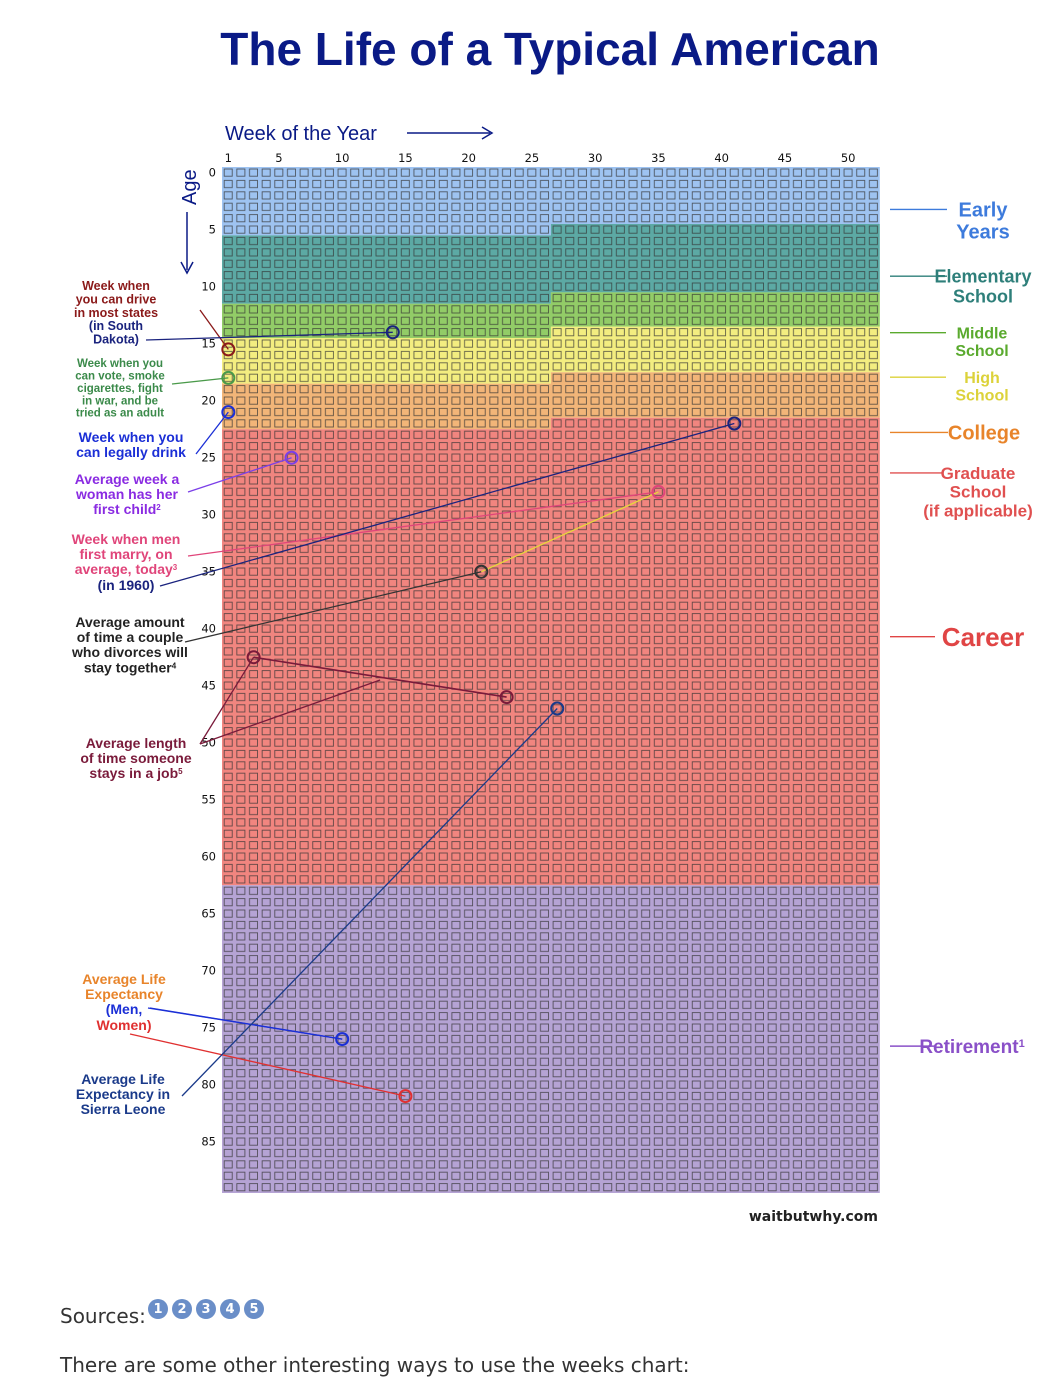 Image resolution: width=1056 pixels, height=1390 pixels. What do you see at coordinates (982, 232) in the screenshot?
I see `stage-label: Years` at bounding box center [982, 232].